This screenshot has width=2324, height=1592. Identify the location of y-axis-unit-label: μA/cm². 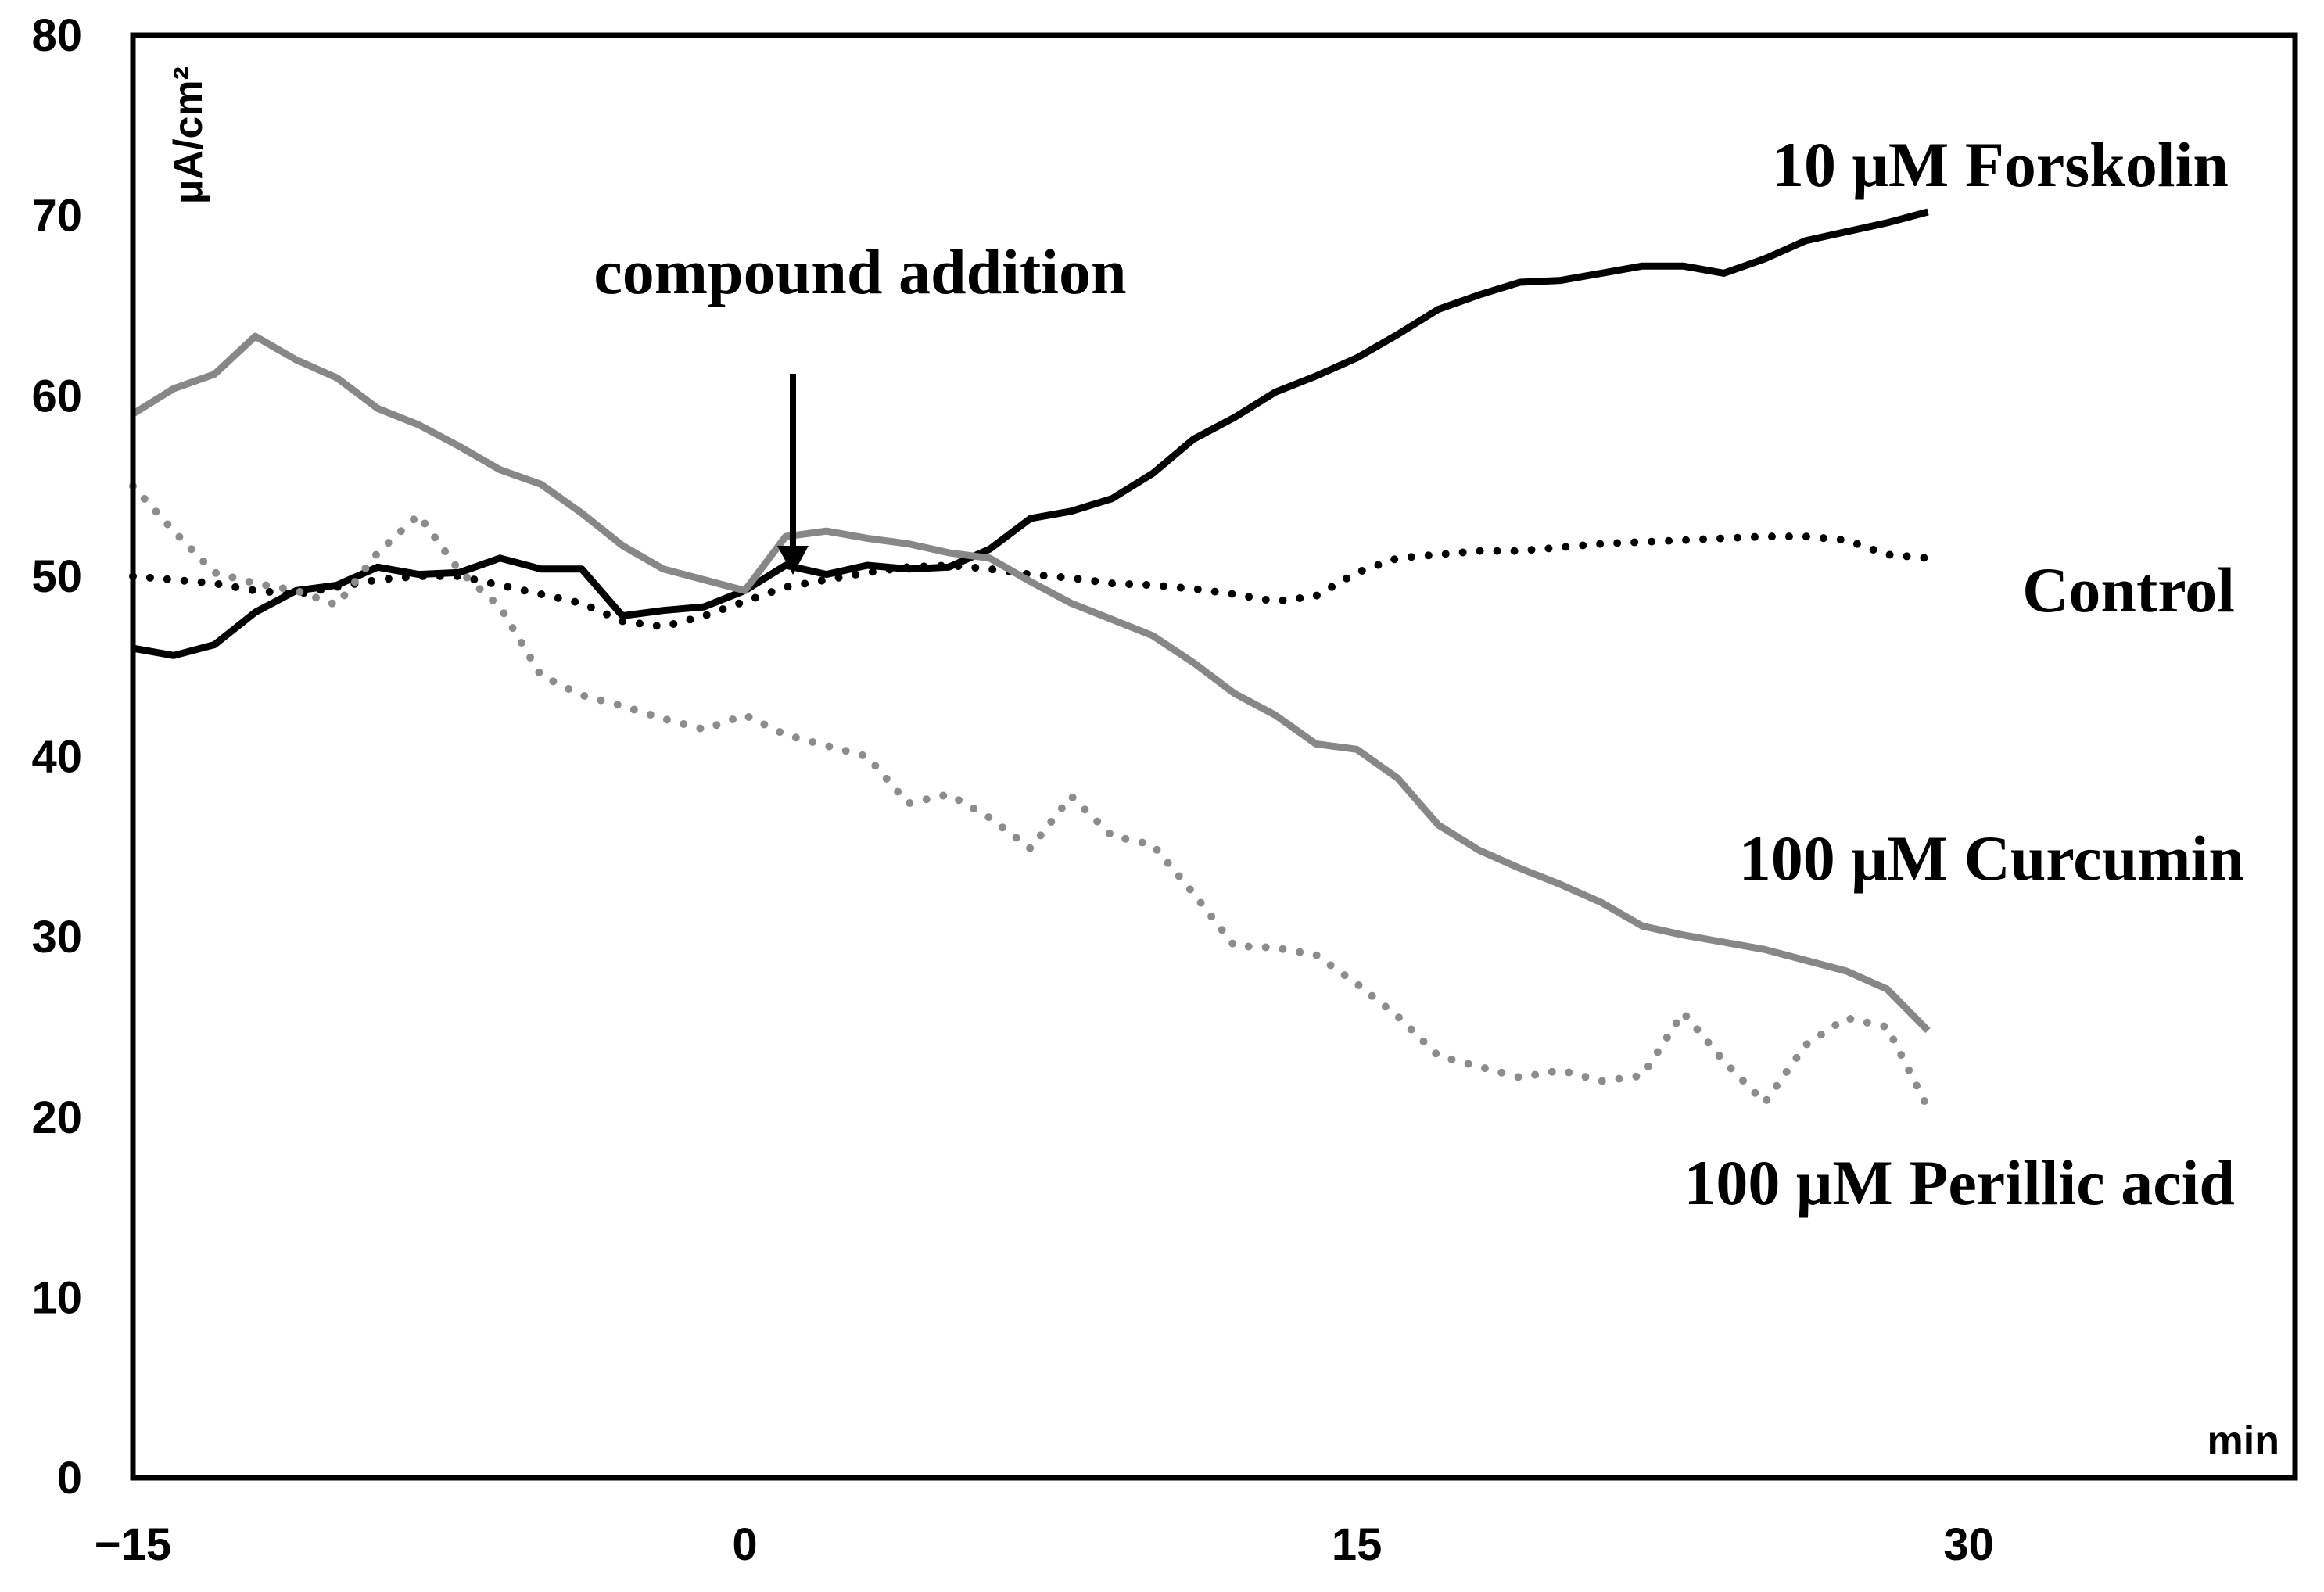
(188, 135).